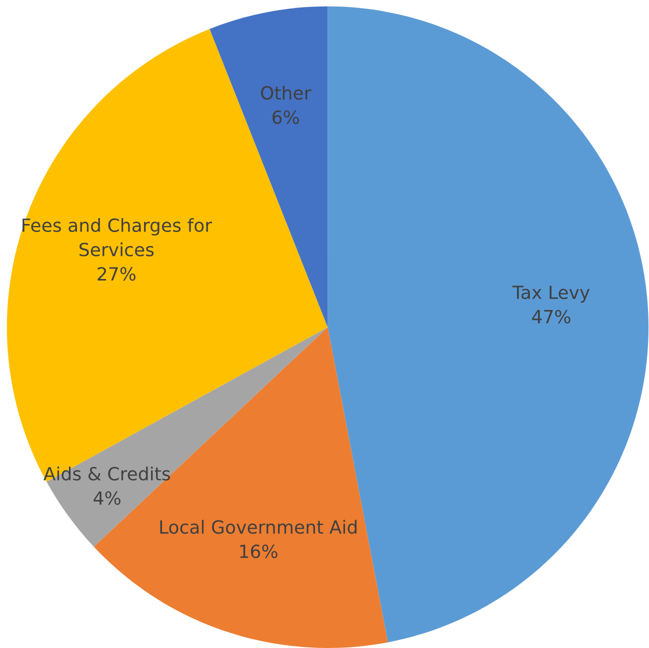 The image size is (649, 648). What do you see at coordinates (259, 551) in the screenshot?
I see `data-label: 16%` at bounding box center [259, 551].